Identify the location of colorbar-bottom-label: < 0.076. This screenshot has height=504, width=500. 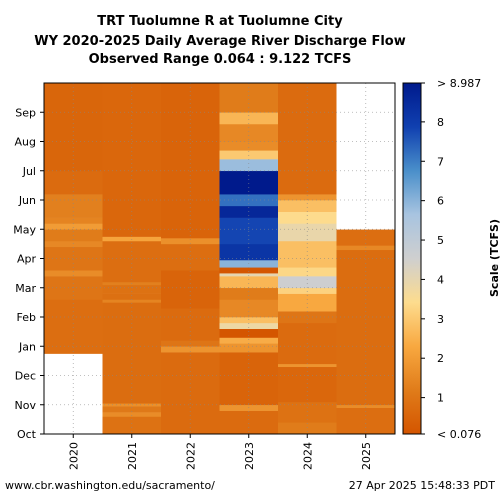
(459, 434).